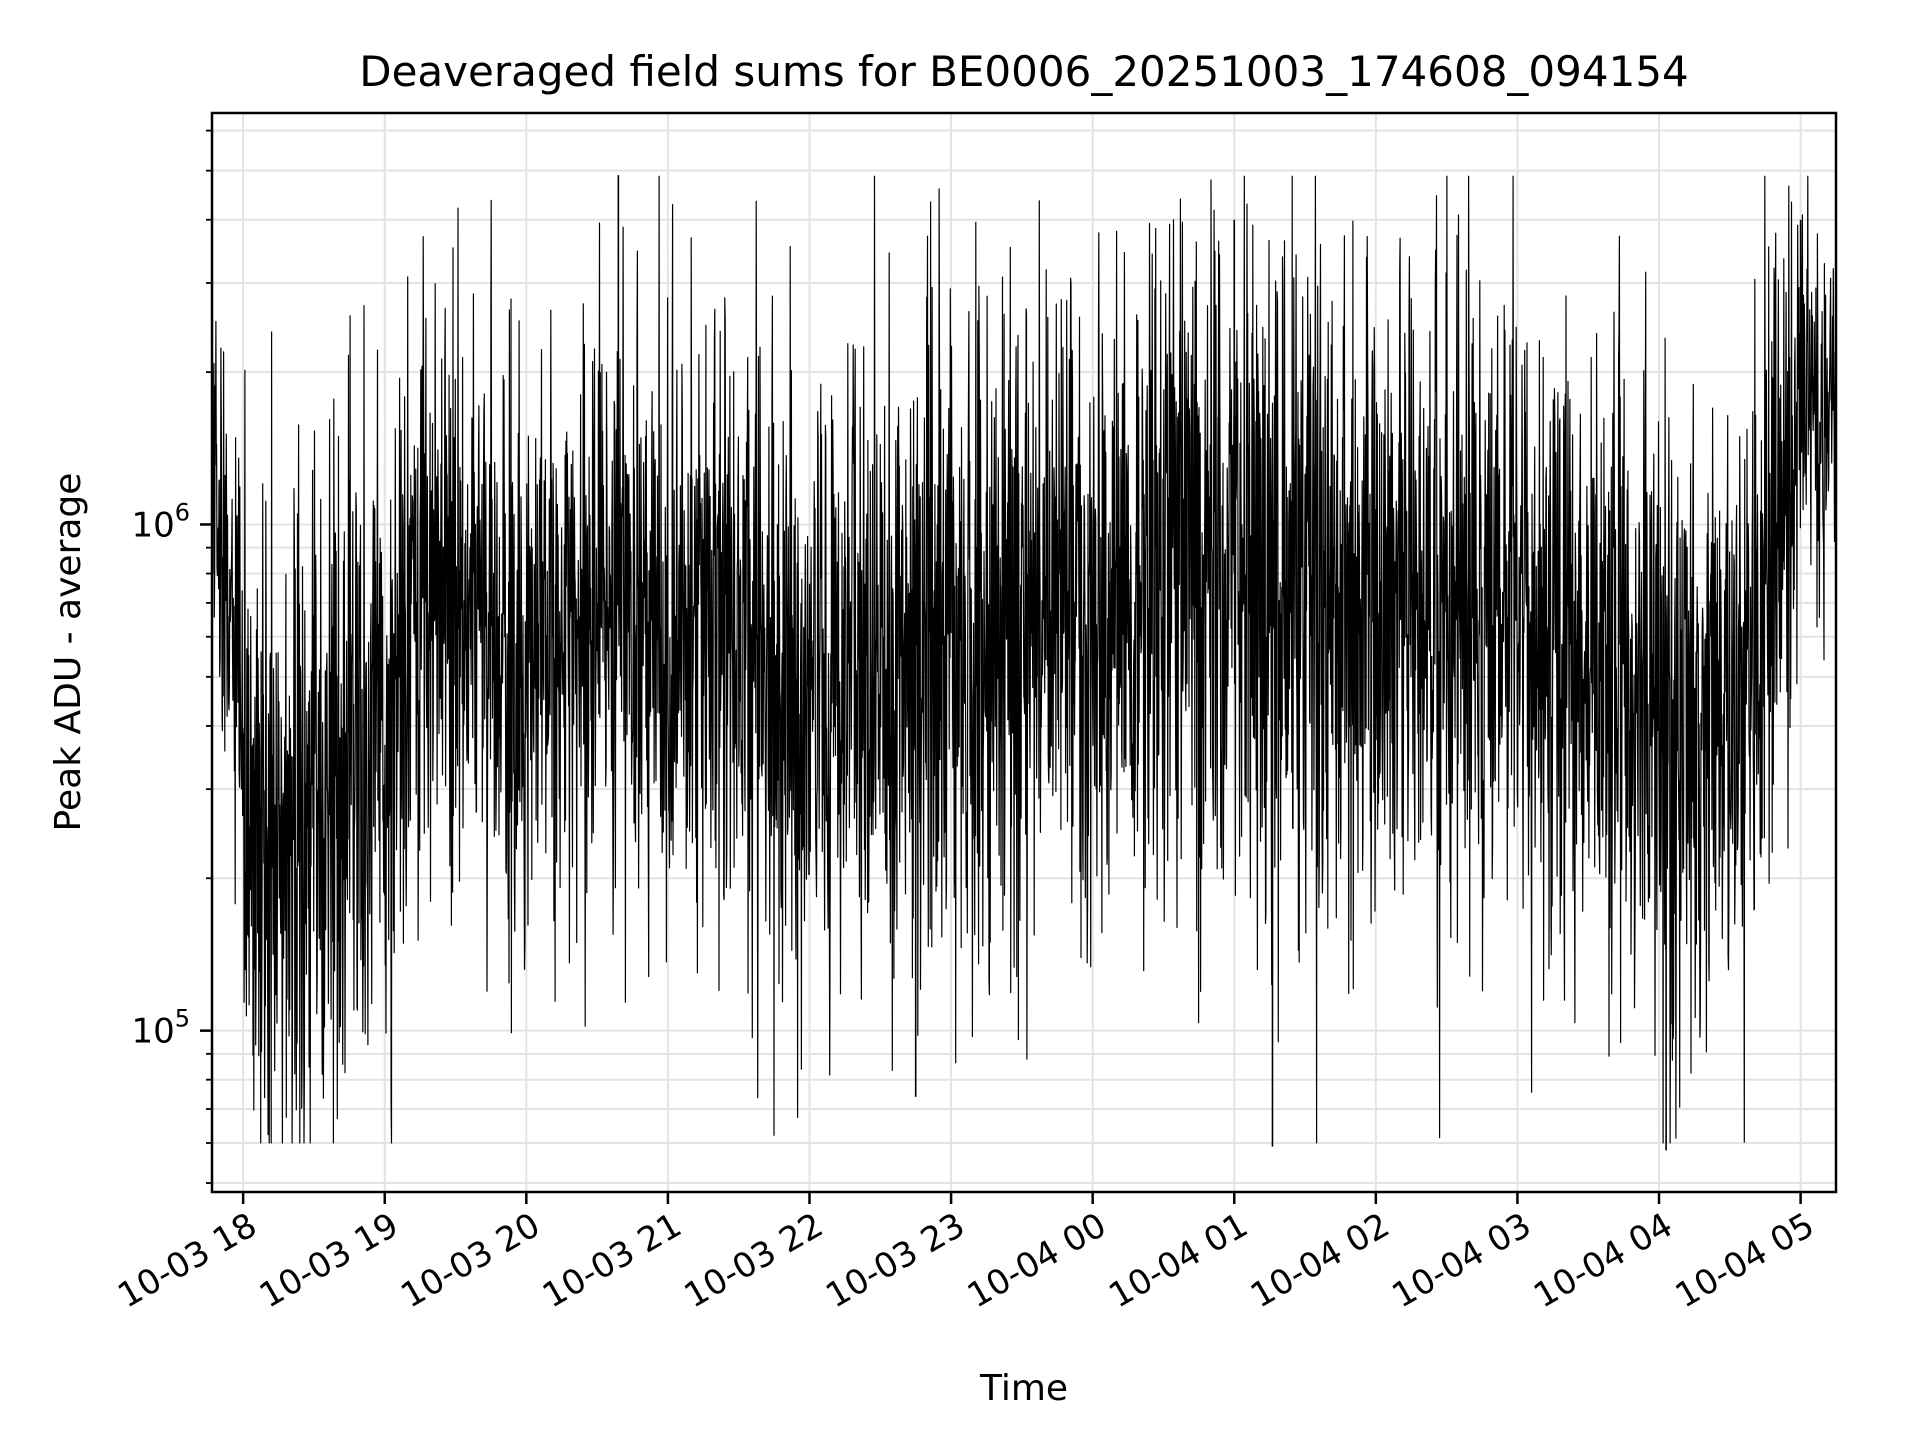  I want to click on x-tick-label: 10-03 23, so click(895, 1260).